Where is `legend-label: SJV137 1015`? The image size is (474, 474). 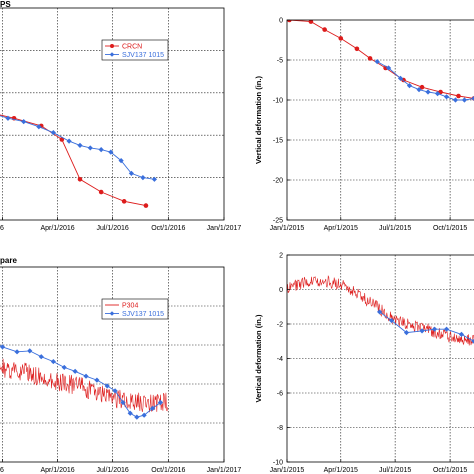
legend-label: SJV137 1015 is located at coordinates (143, 55).